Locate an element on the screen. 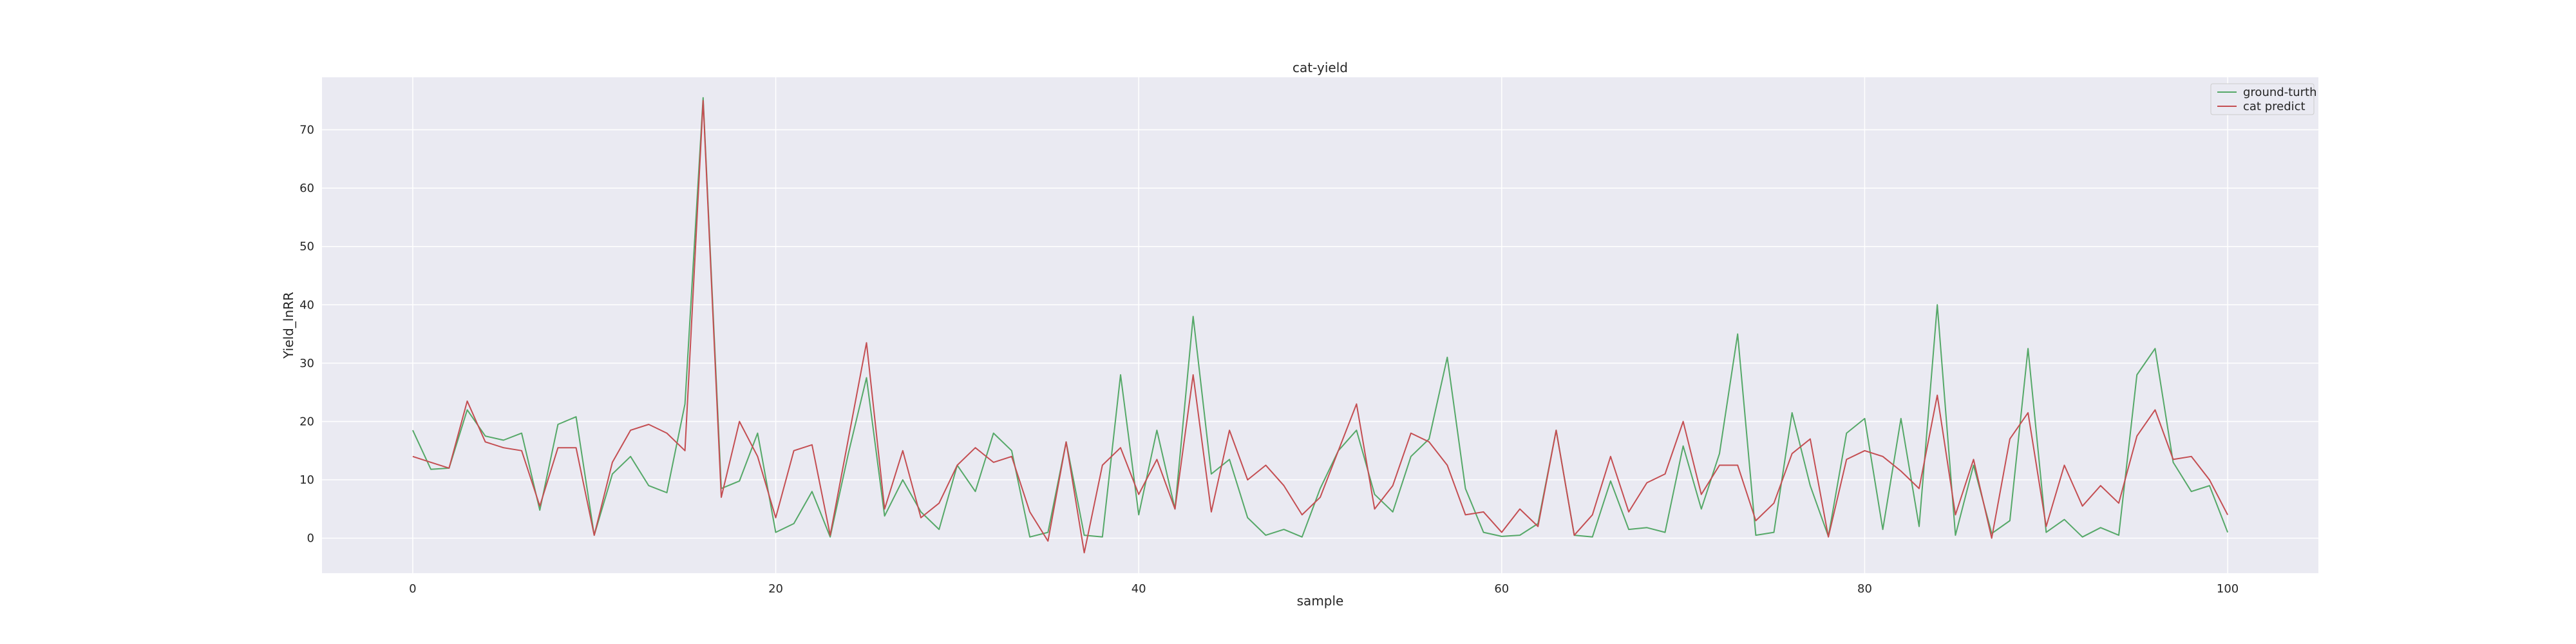 This screenshot has width=2576, height=644. y-tick-label: 60 is located at coordinates (306, 189).